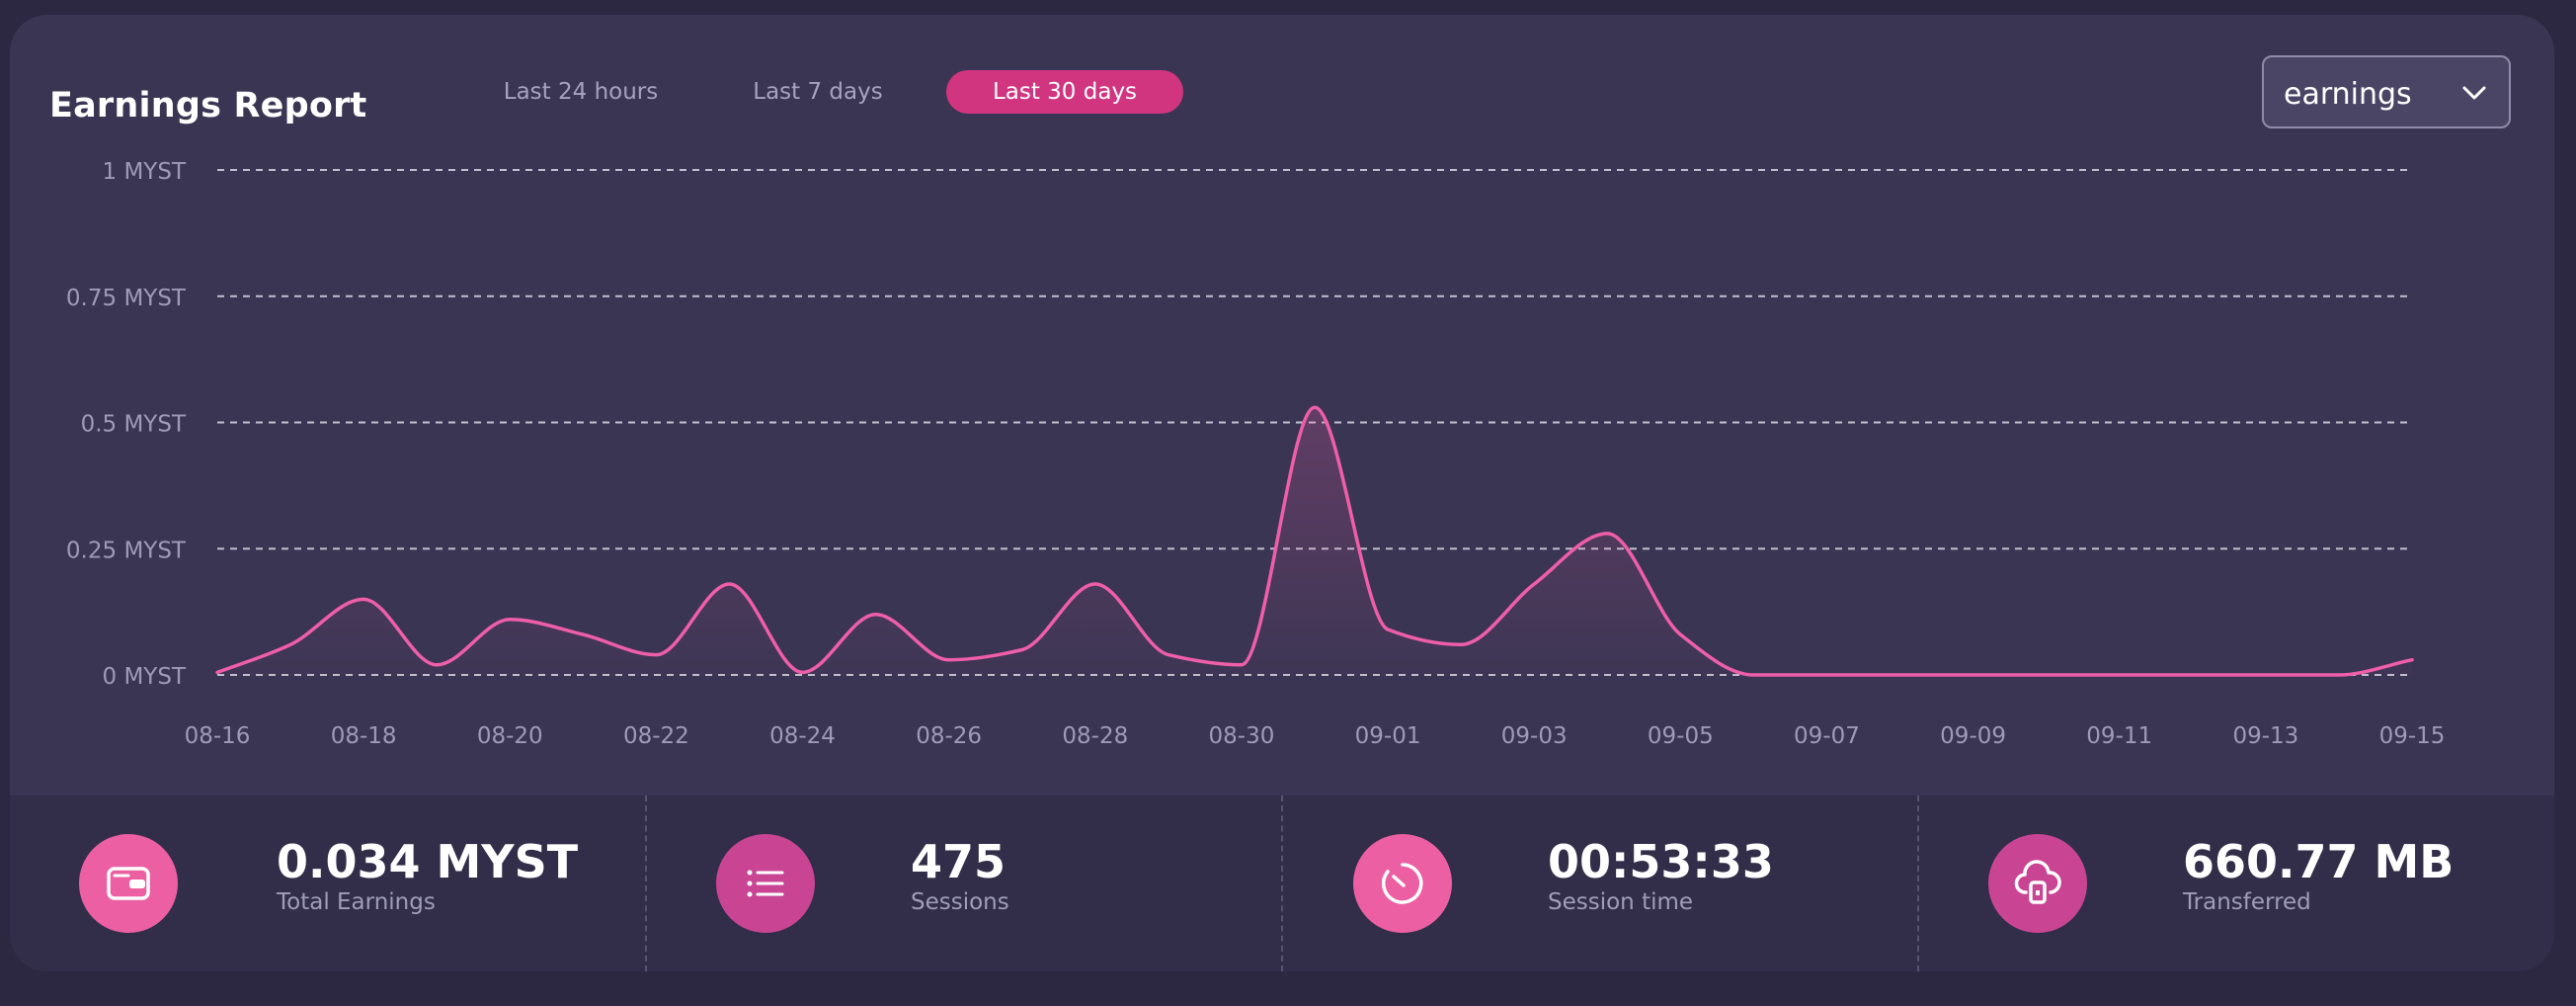 The image size is (2576, 1006). What do you see at coordinates (960, 902) in the screenshot?
I see `sessions-label: Sessions` at bounding box center [960, 902].